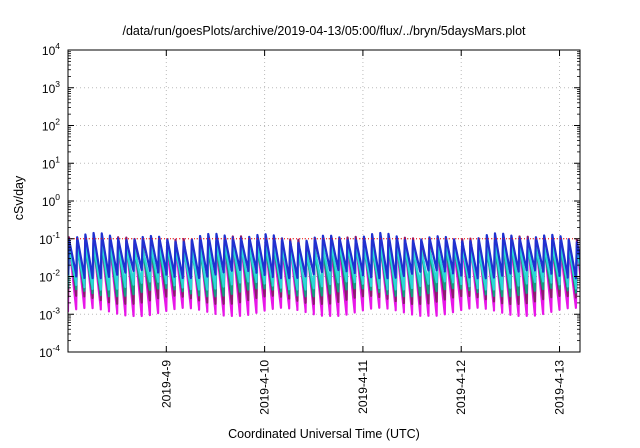 Image resolution: width=640 pixels, height=448 pixels. I want to click on x-axis-label: Coordinated Universal Time (UTC), so click(324, 434).